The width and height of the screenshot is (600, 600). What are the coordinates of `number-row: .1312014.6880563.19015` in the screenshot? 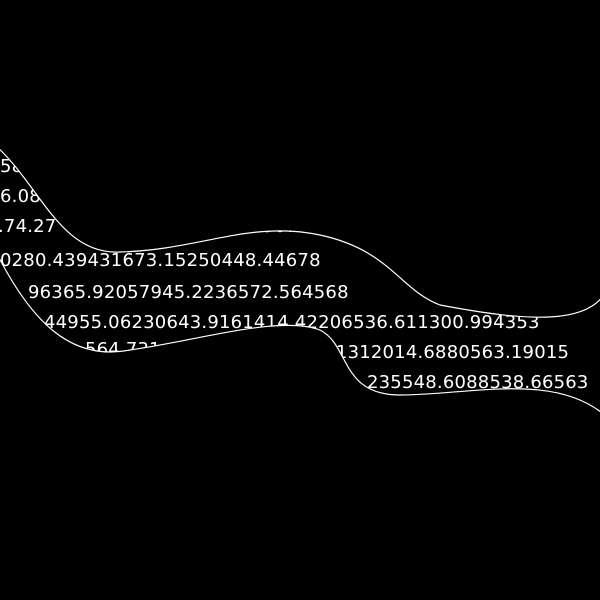 It's located at (449, 352).